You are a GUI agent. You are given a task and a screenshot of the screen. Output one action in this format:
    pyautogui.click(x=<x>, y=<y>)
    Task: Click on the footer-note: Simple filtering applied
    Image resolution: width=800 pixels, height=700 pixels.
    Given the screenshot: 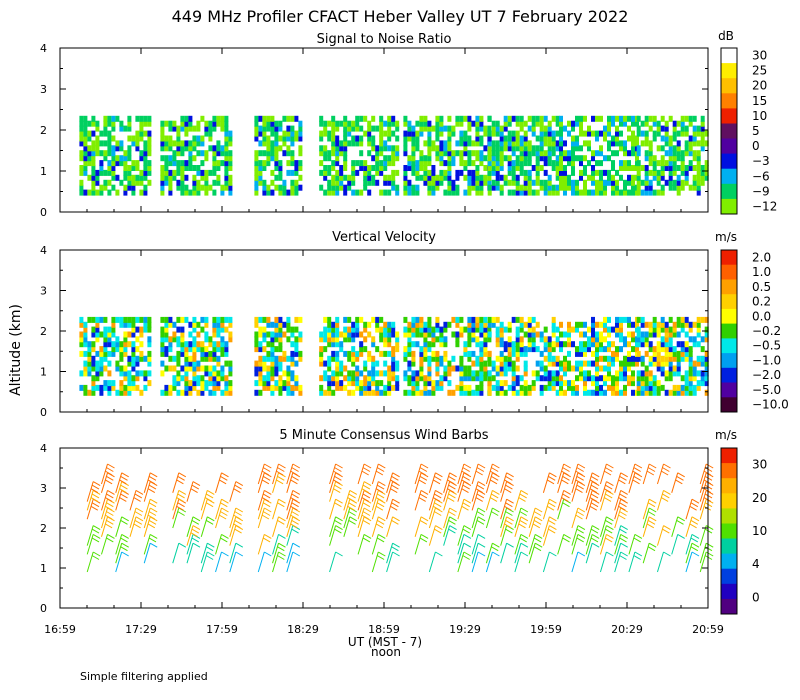 What is the action you would take?
    pyautogui.click(x=144, y=676)
    